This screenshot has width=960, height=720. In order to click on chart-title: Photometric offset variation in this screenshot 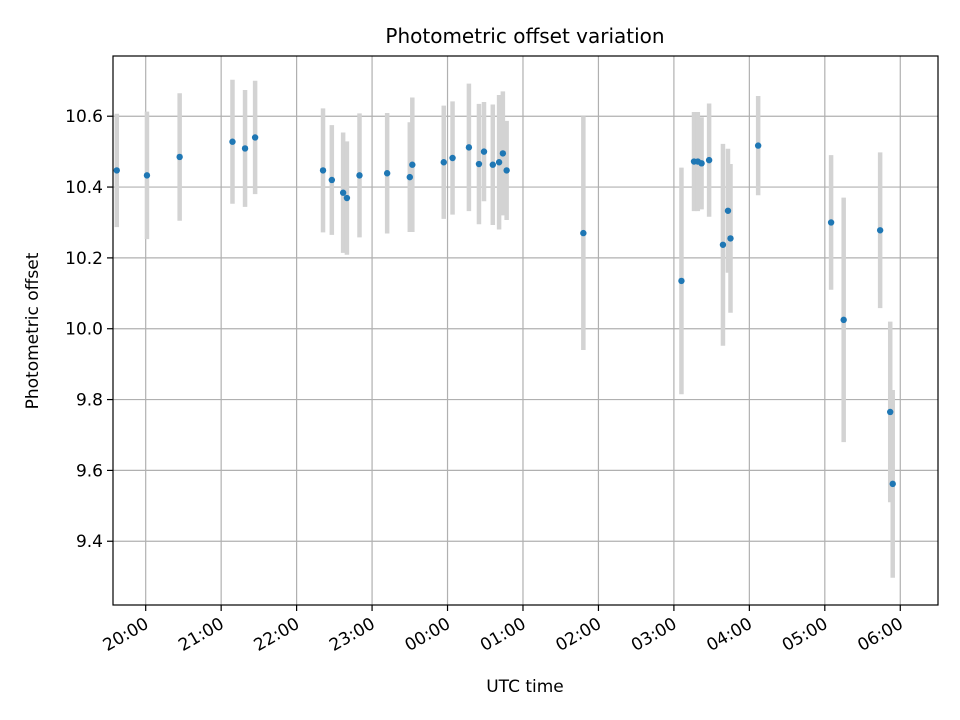, I will do `click(524, 36)`.